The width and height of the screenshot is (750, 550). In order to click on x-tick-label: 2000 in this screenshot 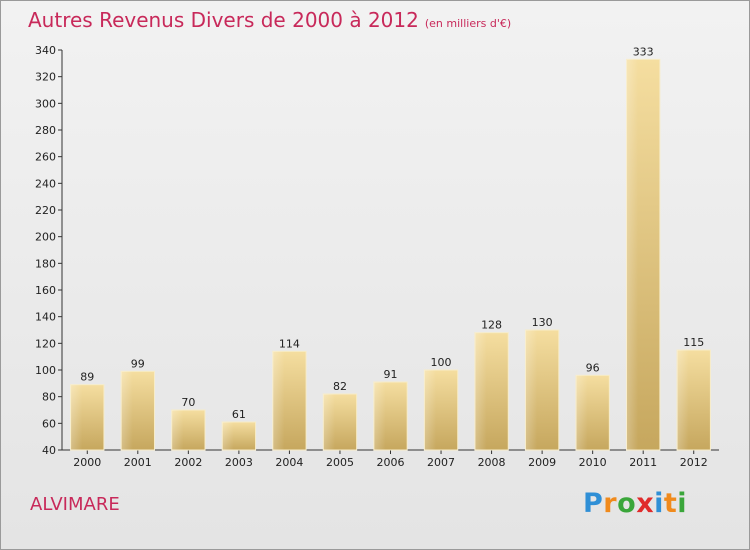, I will do `click(87, 462)`.